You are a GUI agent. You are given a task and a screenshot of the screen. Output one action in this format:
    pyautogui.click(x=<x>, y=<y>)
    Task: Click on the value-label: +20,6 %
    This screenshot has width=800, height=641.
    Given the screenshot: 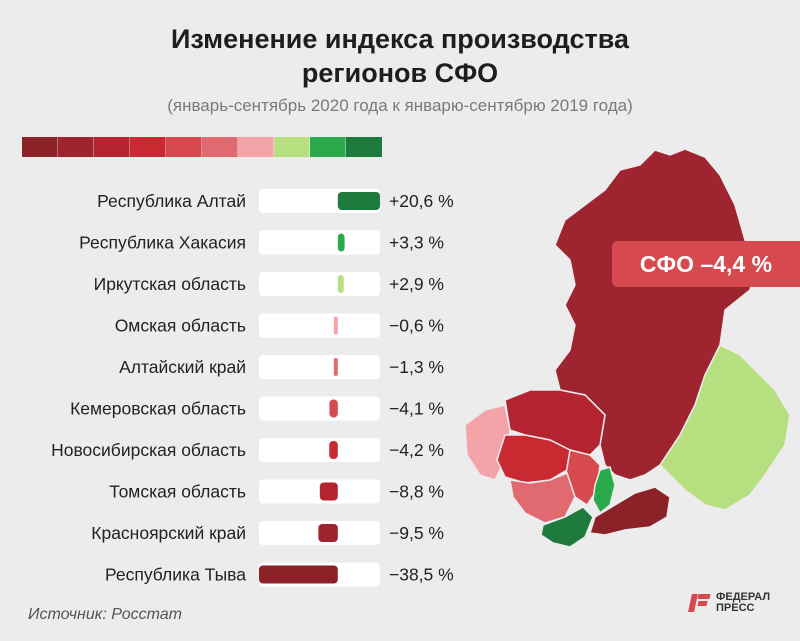 What is the action you would take?
    pyautogui.click(x=421, y=201)
    